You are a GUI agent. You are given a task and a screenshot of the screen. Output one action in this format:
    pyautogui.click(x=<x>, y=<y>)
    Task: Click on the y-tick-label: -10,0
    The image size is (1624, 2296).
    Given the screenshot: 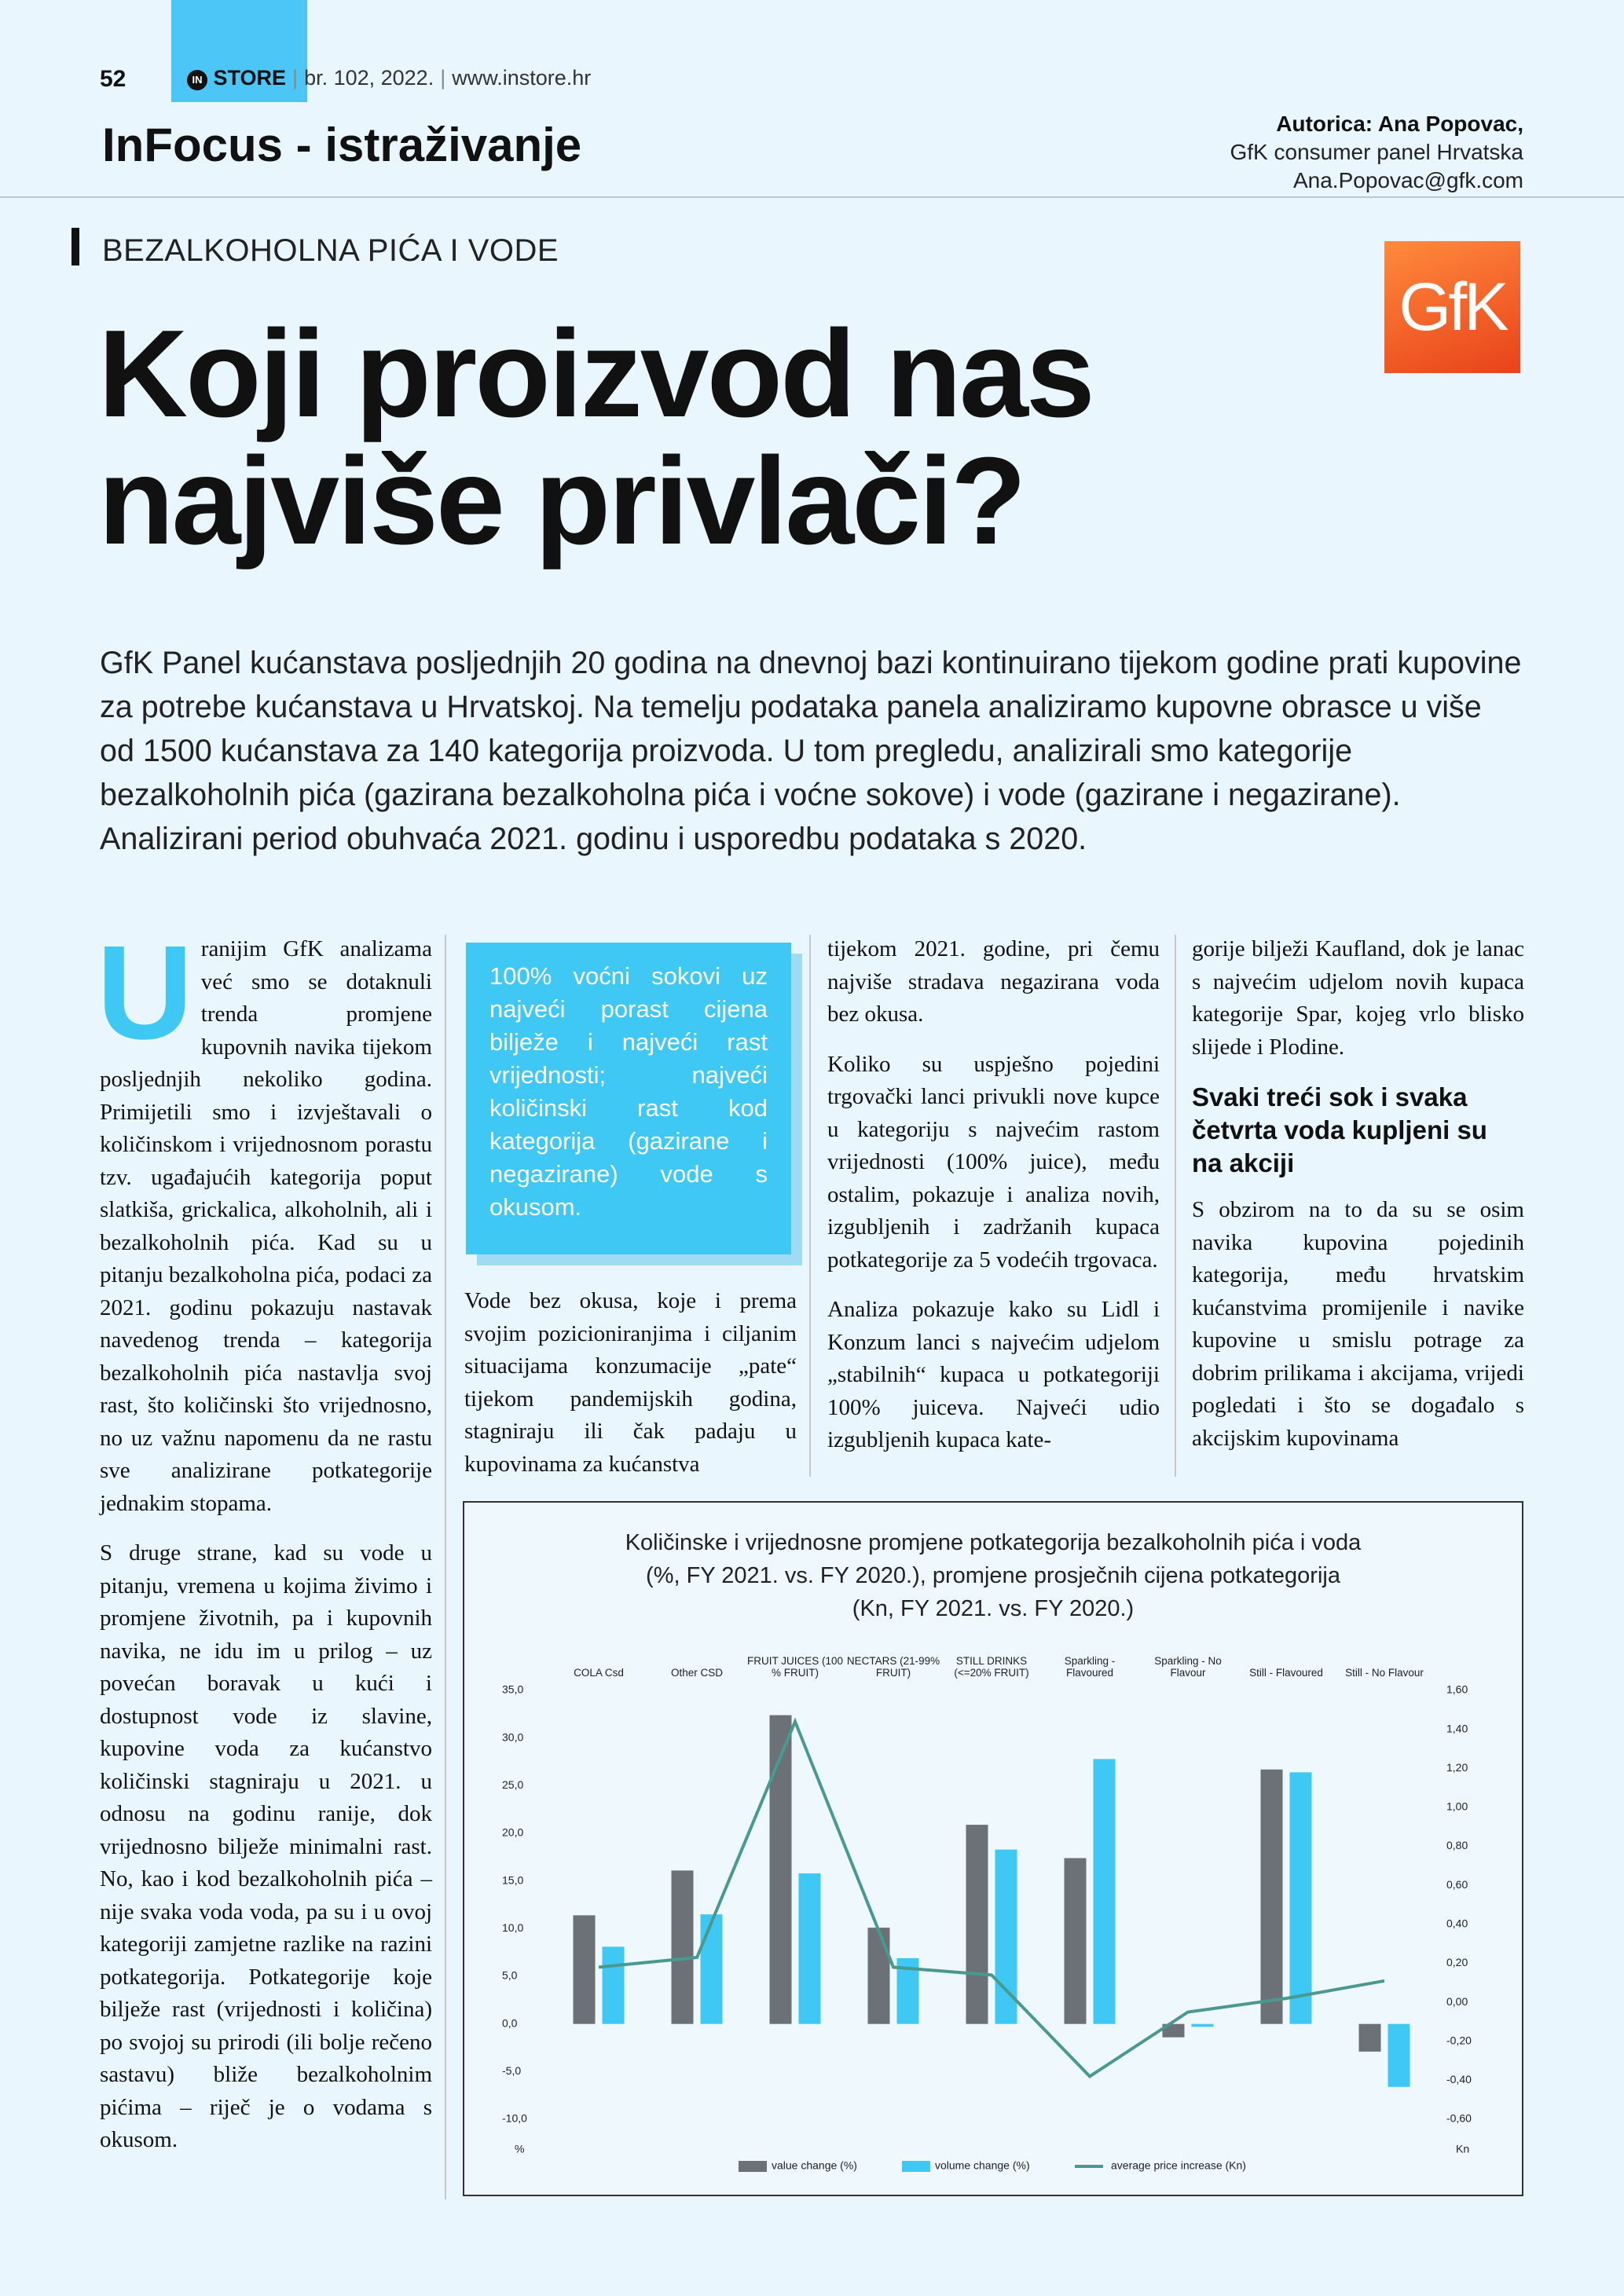 What is the action you would take?
    pyautogui.click(x=514, y=2118)
    